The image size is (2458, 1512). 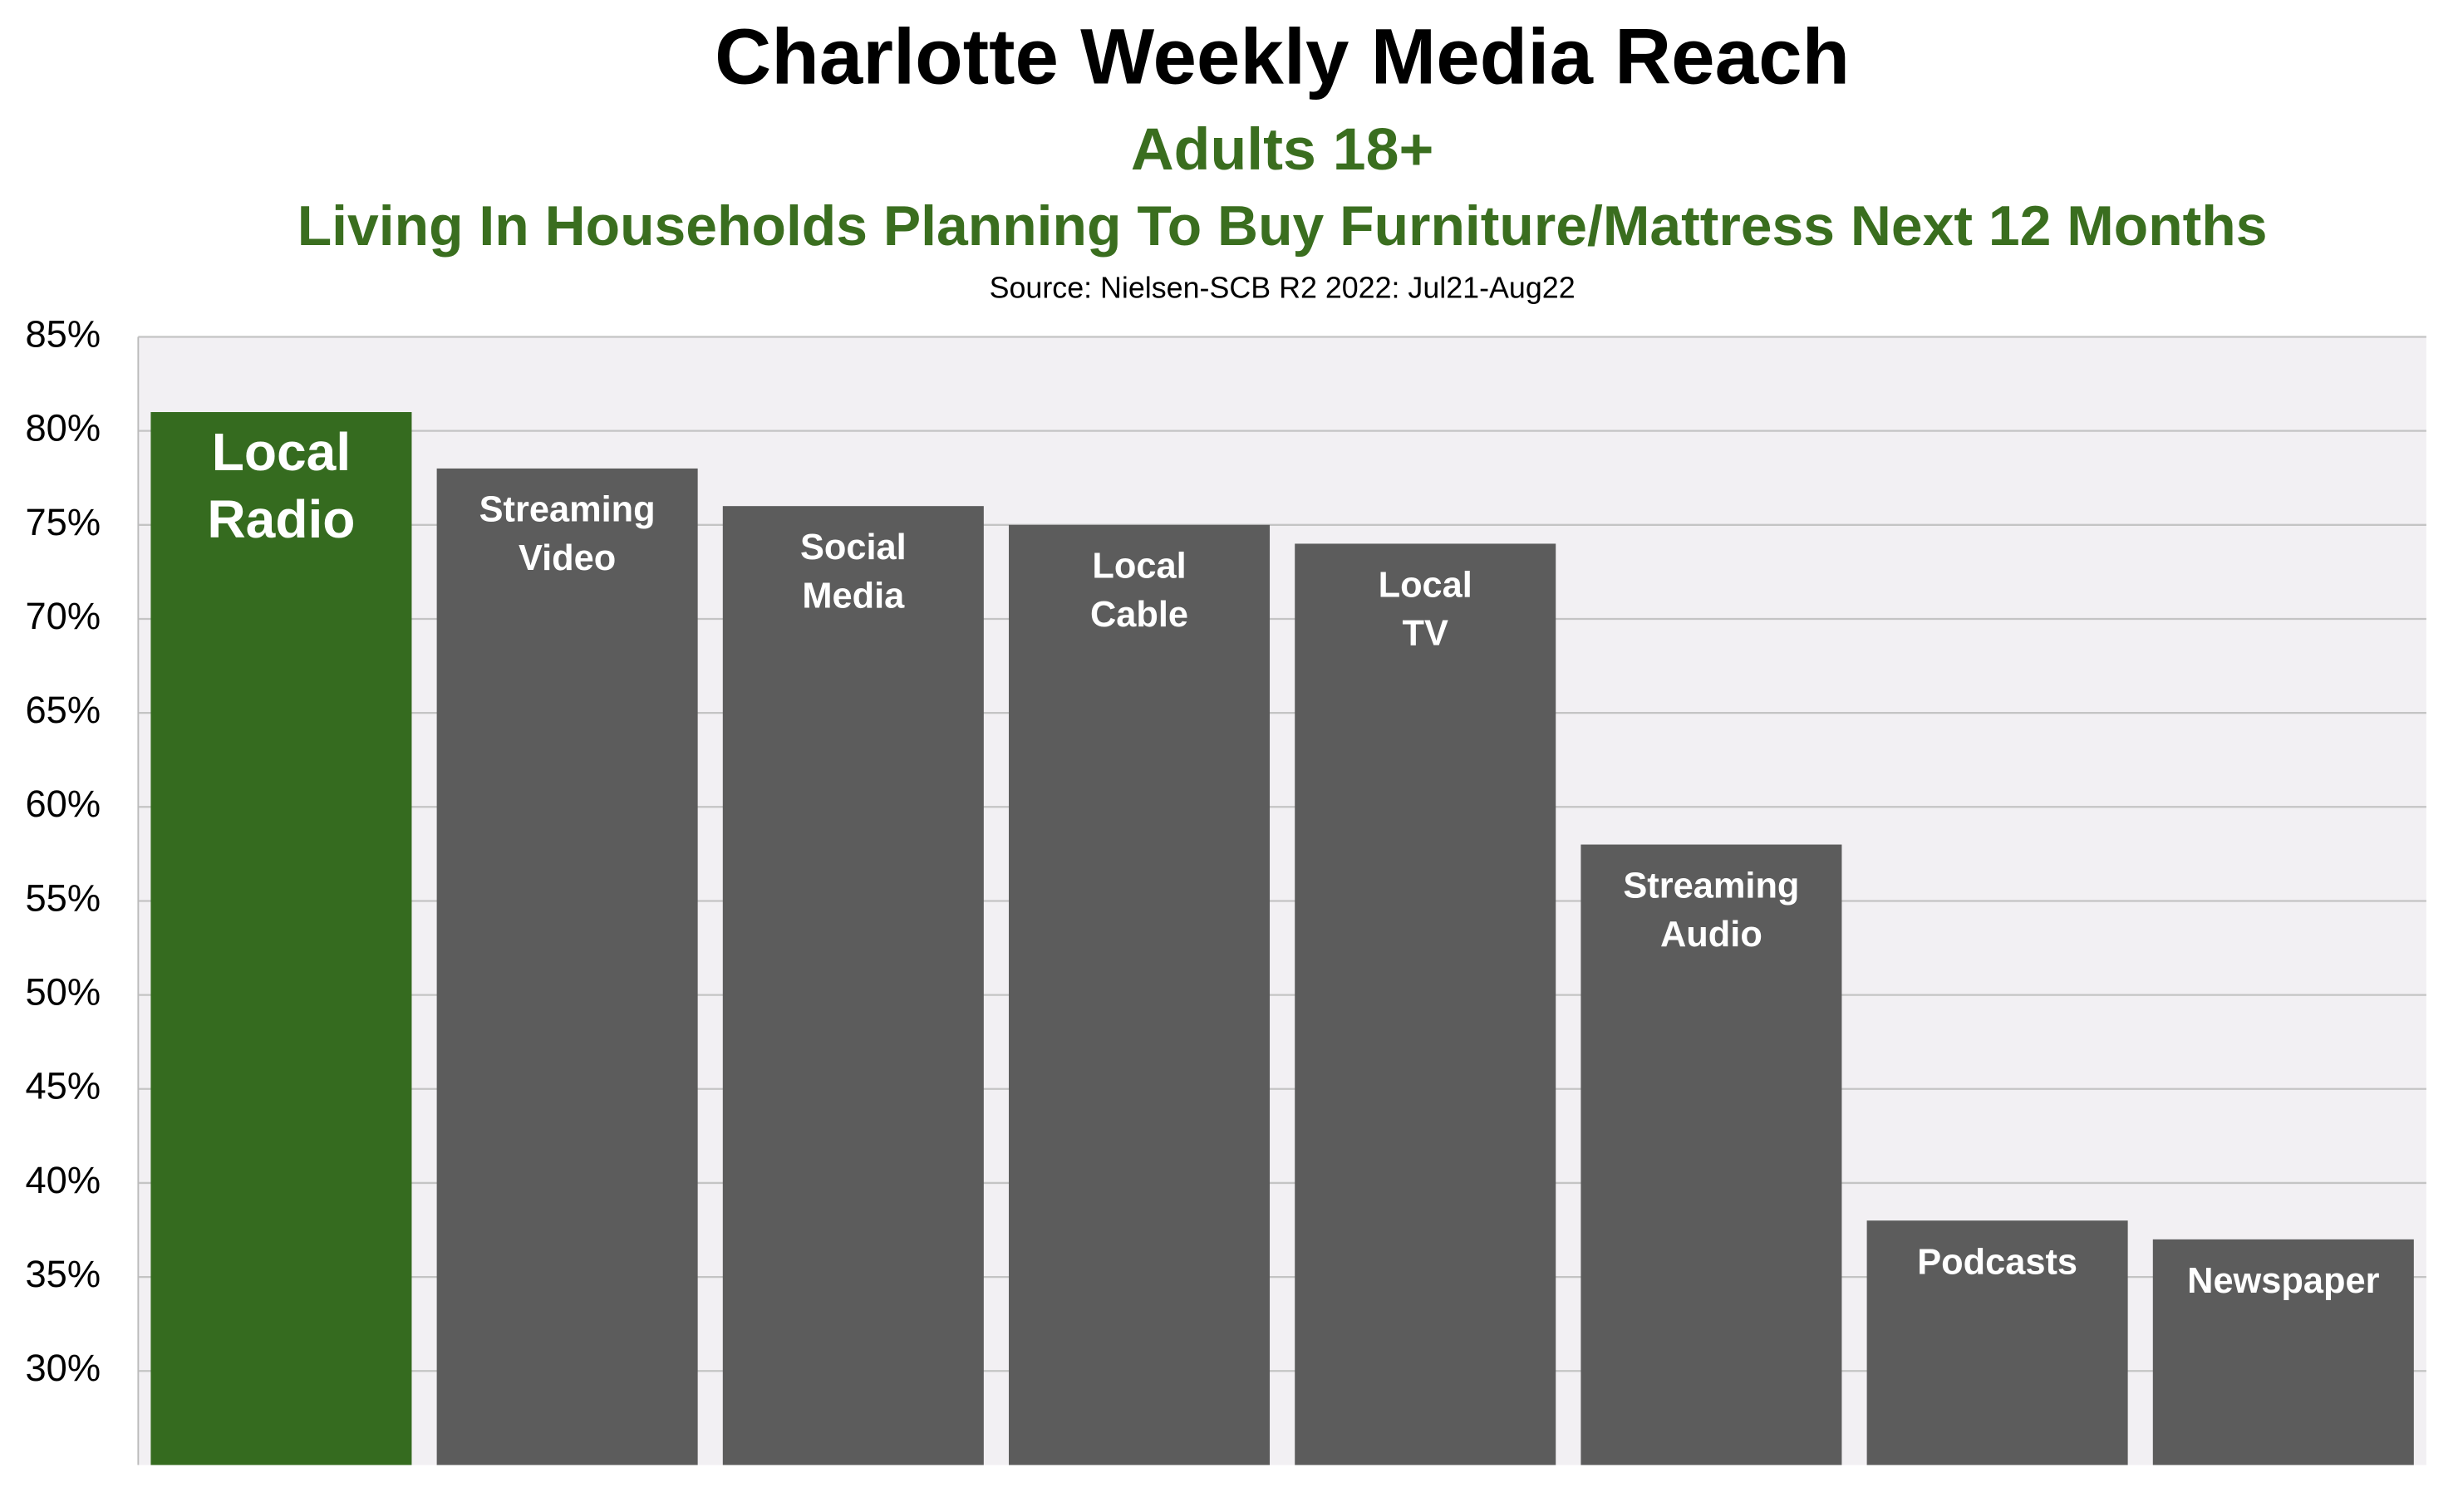 I want to click on y-tick-label: 65%, so click(x=63, y=710).